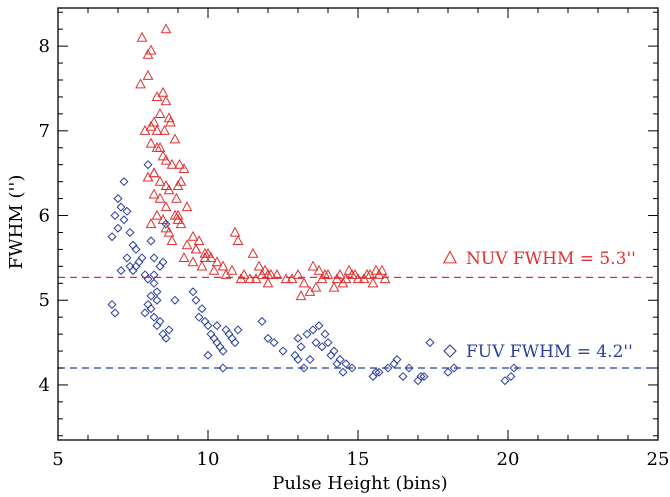  I want to click on legend-nuv: NUV FWHM = 5.3'', so click(539, 259).